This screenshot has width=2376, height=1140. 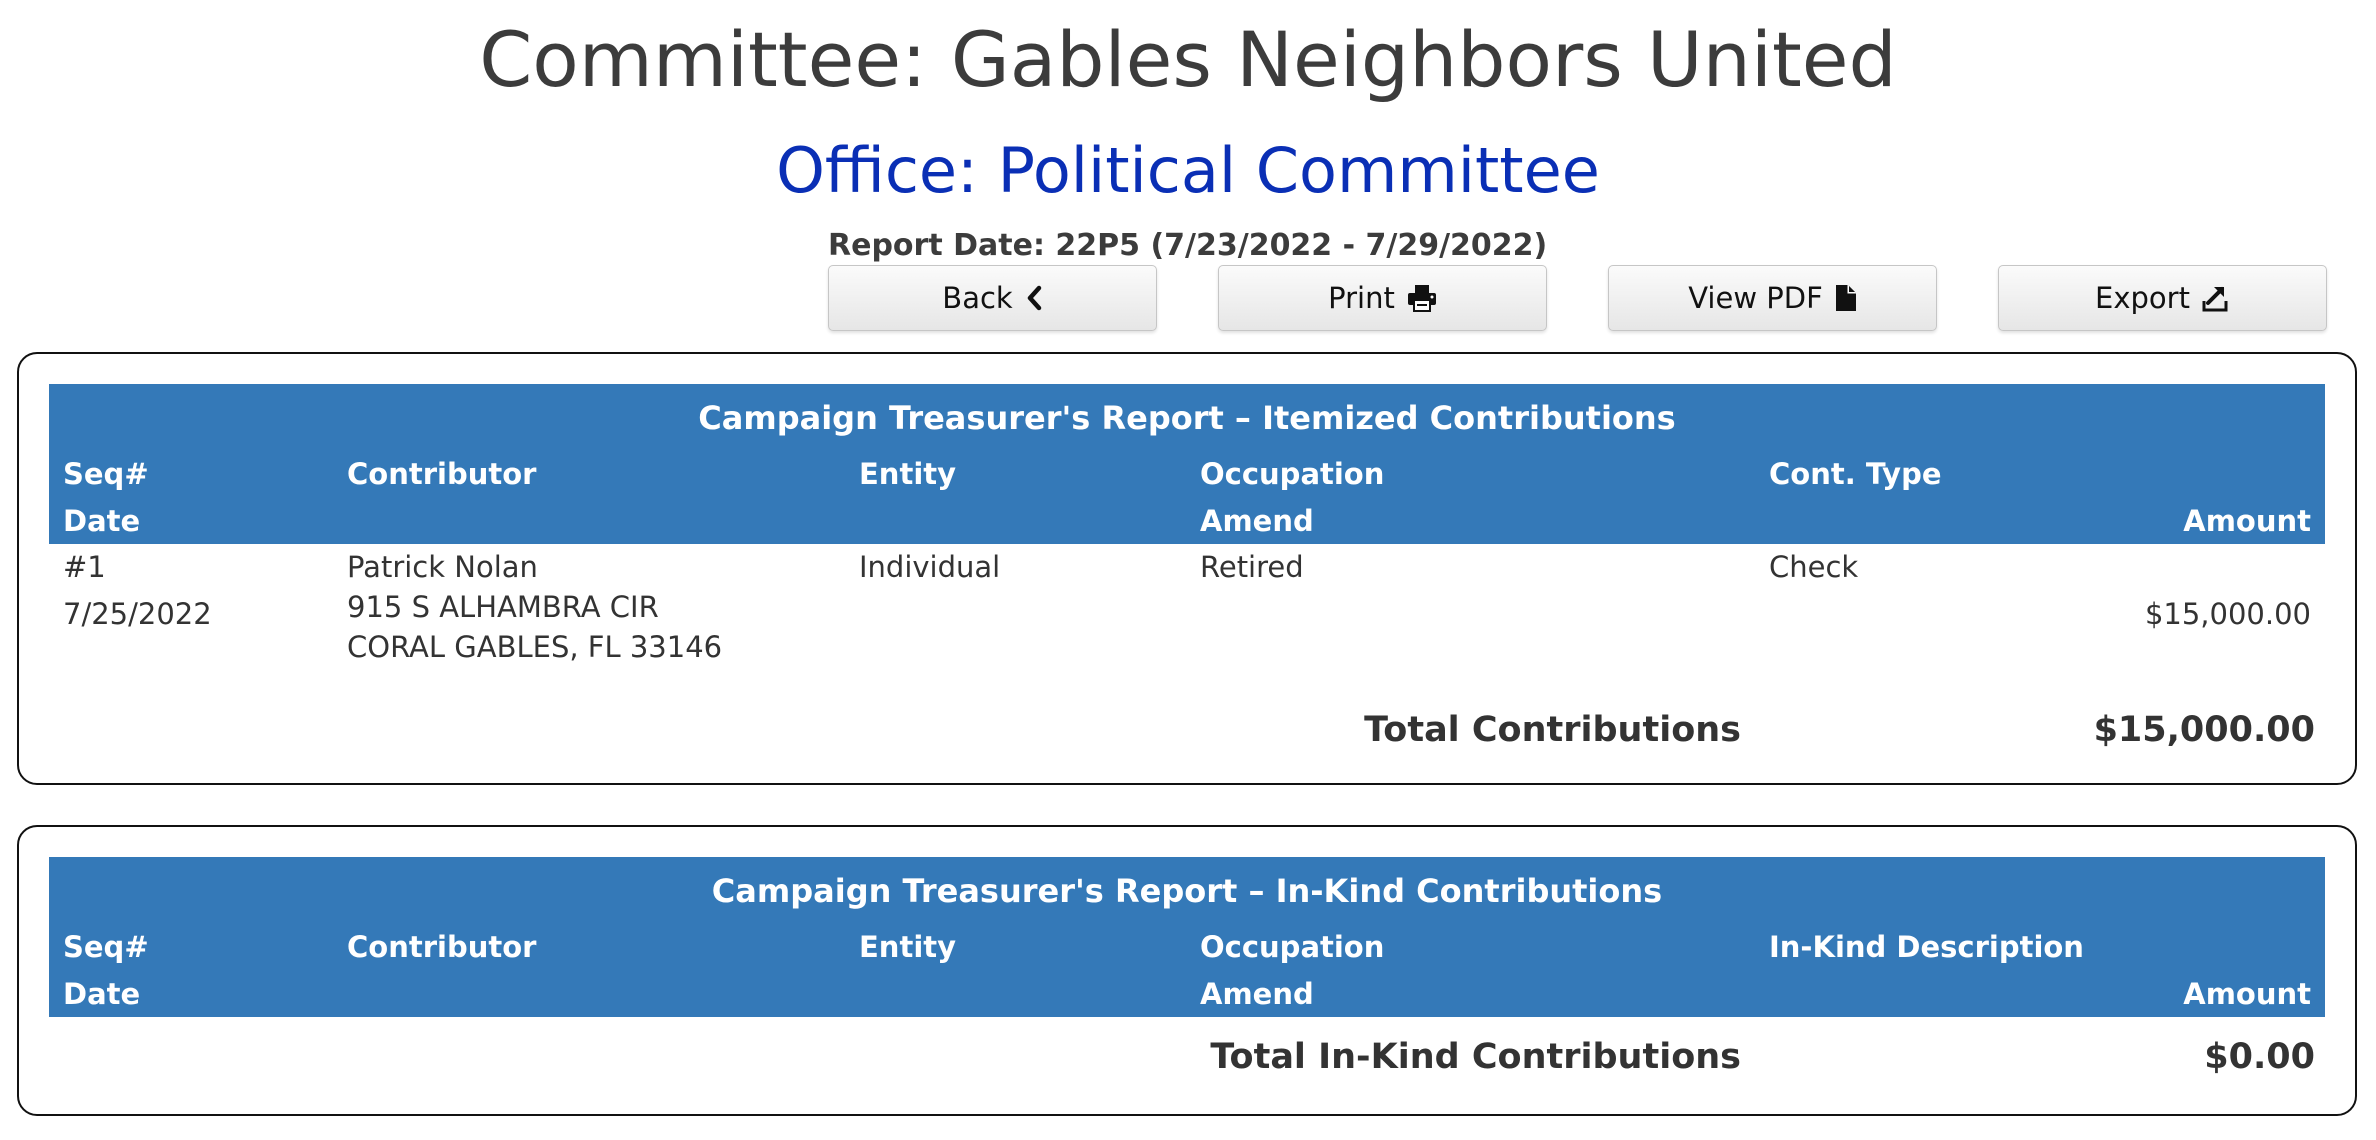 What do you see at coordinates (2204, 730) in the screenshot?
I see `total-contributions-value: $15,000.00` at bounding box center [2204, 730].